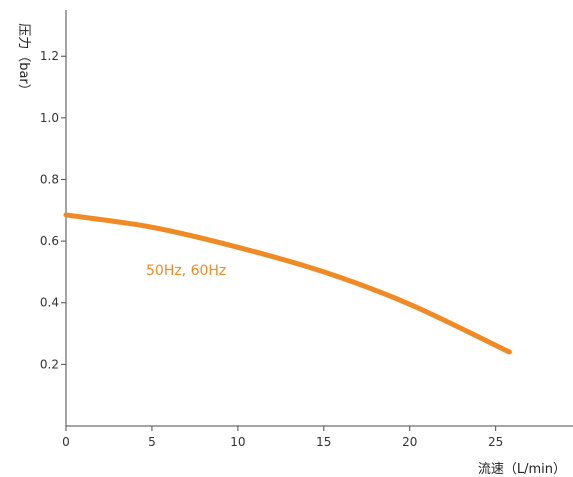 This screenshot has height=477, width=573. What do you see at coordinates (49, 56) in the screenshot?
I see `y-tick-label: 1.2` at bounding box center [49, 56].